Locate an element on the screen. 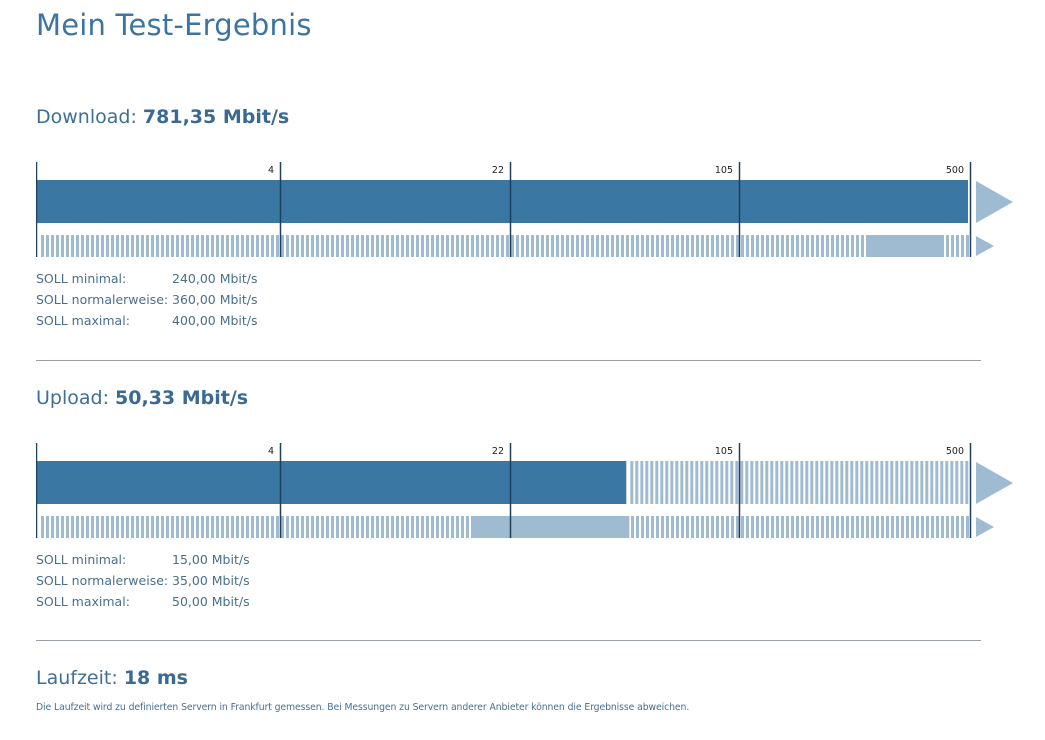 This screenshot has width=1045, height=740. measured-bar is located at coordinates (502, 201).